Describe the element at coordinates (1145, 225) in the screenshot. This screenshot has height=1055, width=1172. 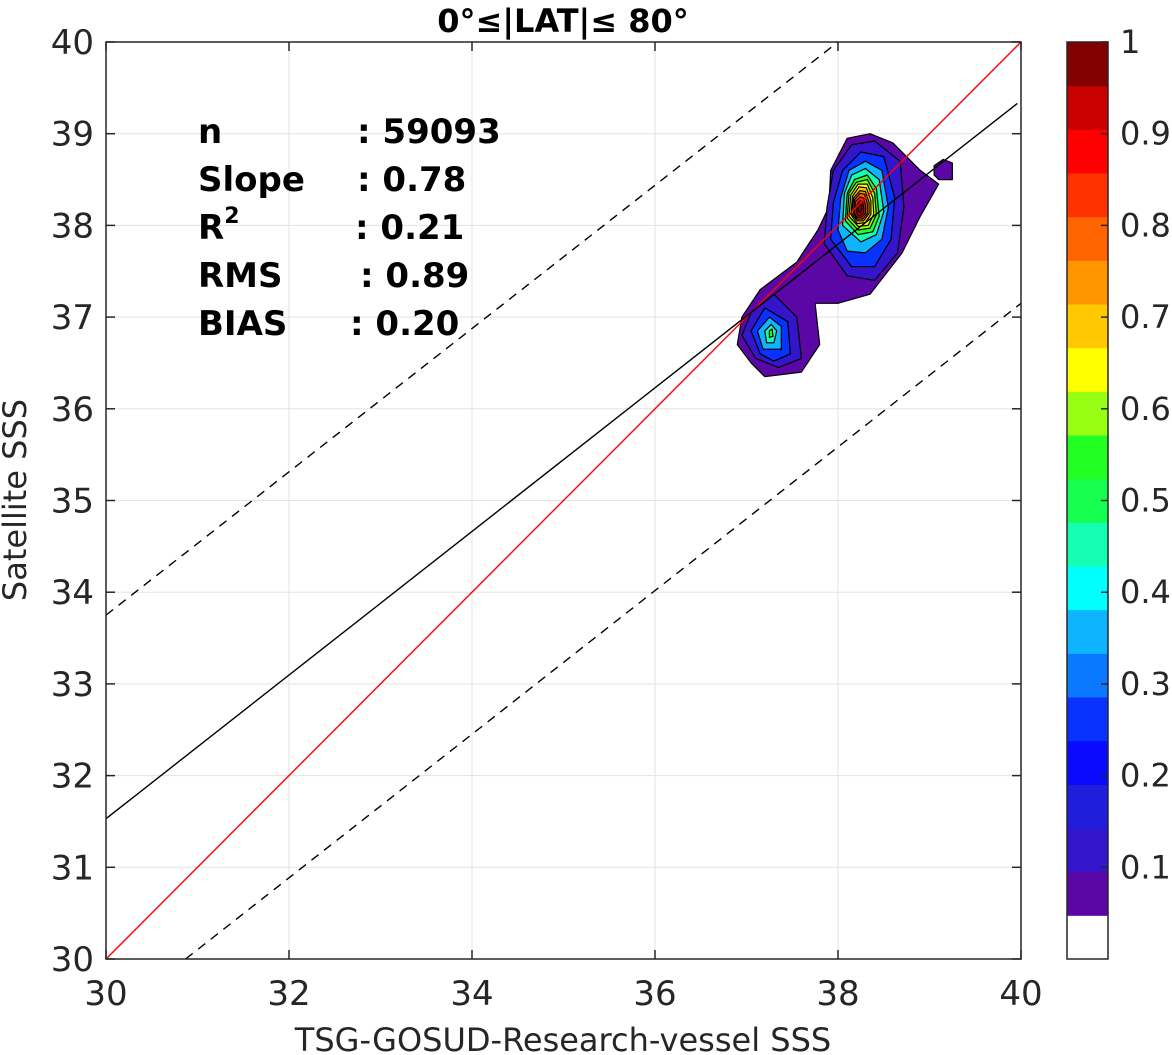
I see `colorbar-tick-label: 0.8` at that location.